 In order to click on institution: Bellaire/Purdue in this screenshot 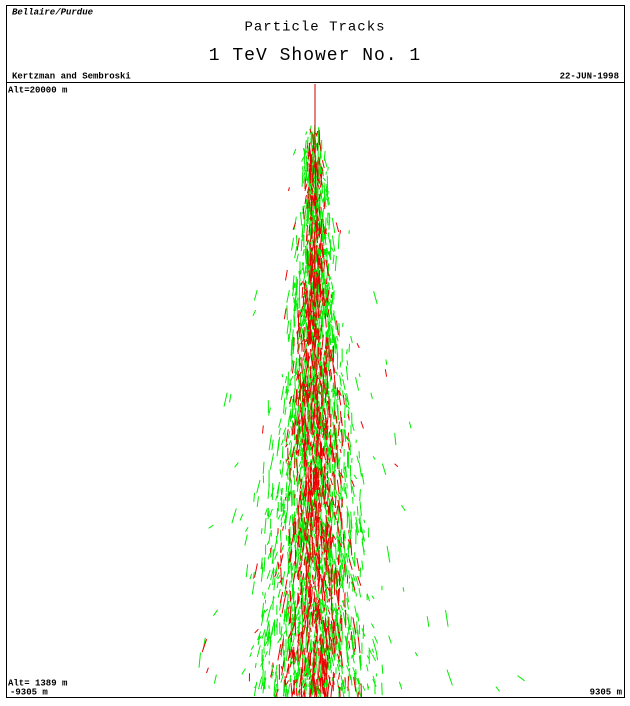, I will do `click(53, 12)`.